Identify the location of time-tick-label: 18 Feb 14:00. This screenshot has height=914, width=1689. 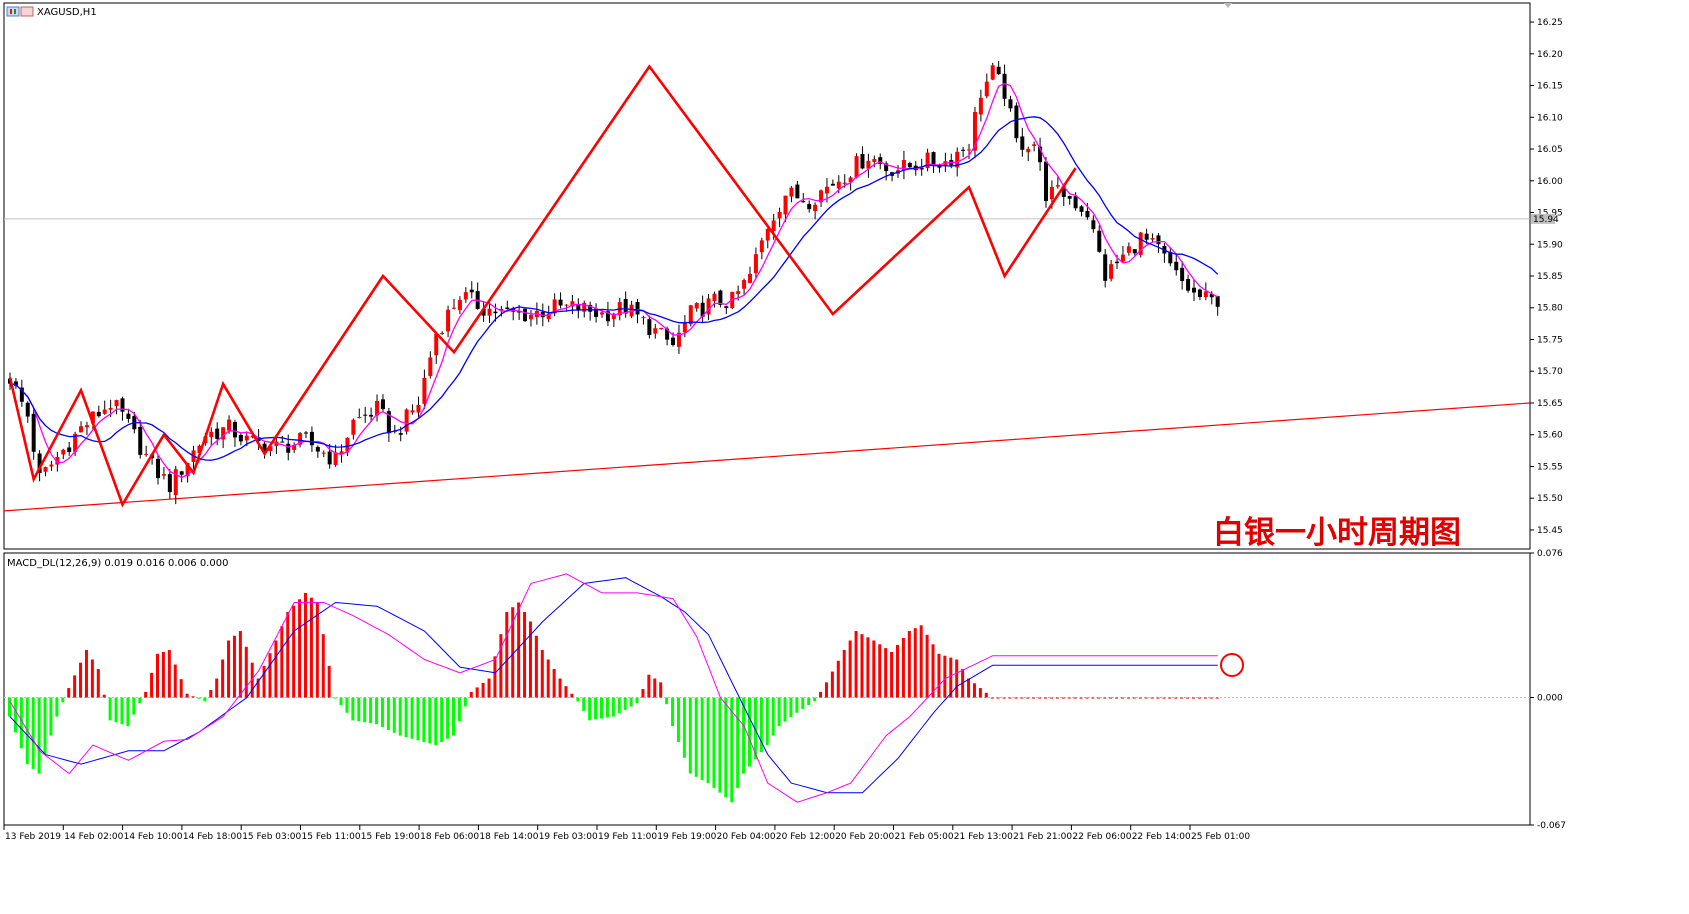
(508, 837).